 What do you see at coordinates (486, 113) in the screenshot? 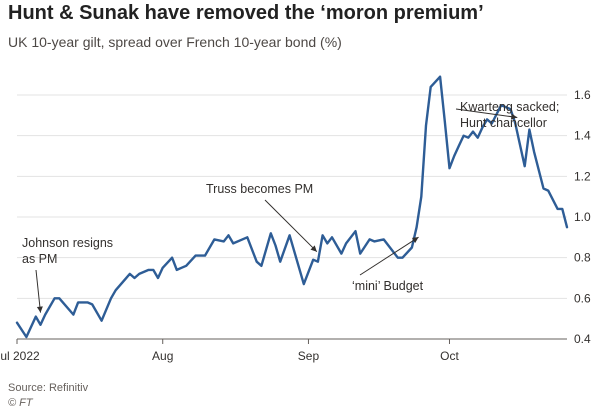
I see `annotation-kwarteng-leader` at bounding box center [486, 113].